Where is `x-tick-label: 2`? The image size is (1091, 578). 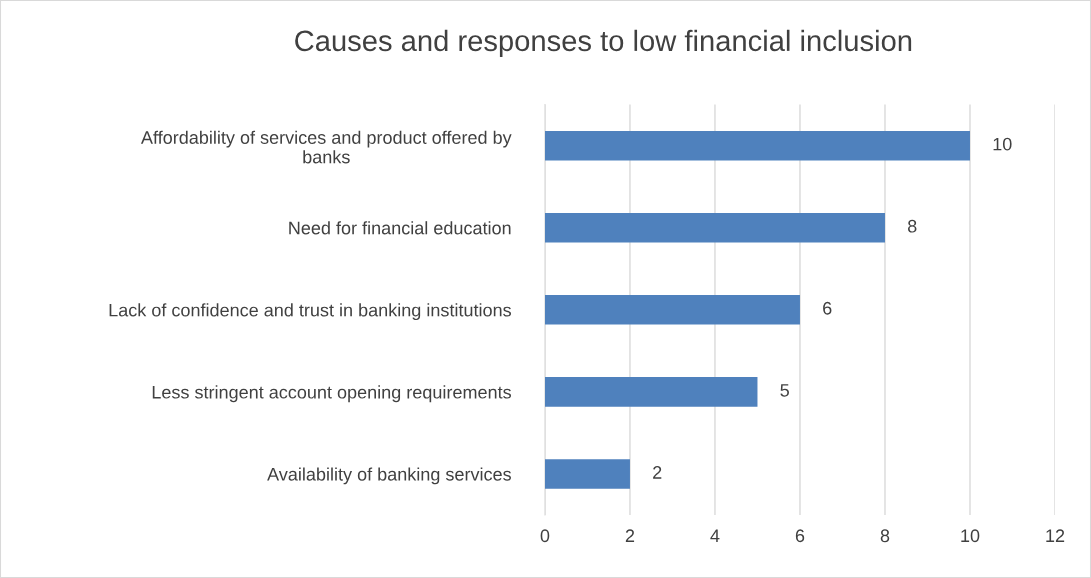 x-tick-label: 2 is located at coordinates (630, 535).